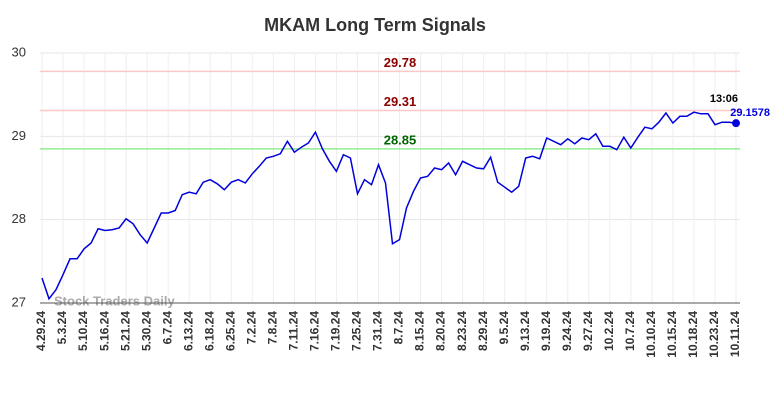 This screenshot has height=398, width=784. What do you see at coordinates (125, 331) in the screenshot?
I see `x-tick-label: 5.21.24` at bounding box center [125, 331].